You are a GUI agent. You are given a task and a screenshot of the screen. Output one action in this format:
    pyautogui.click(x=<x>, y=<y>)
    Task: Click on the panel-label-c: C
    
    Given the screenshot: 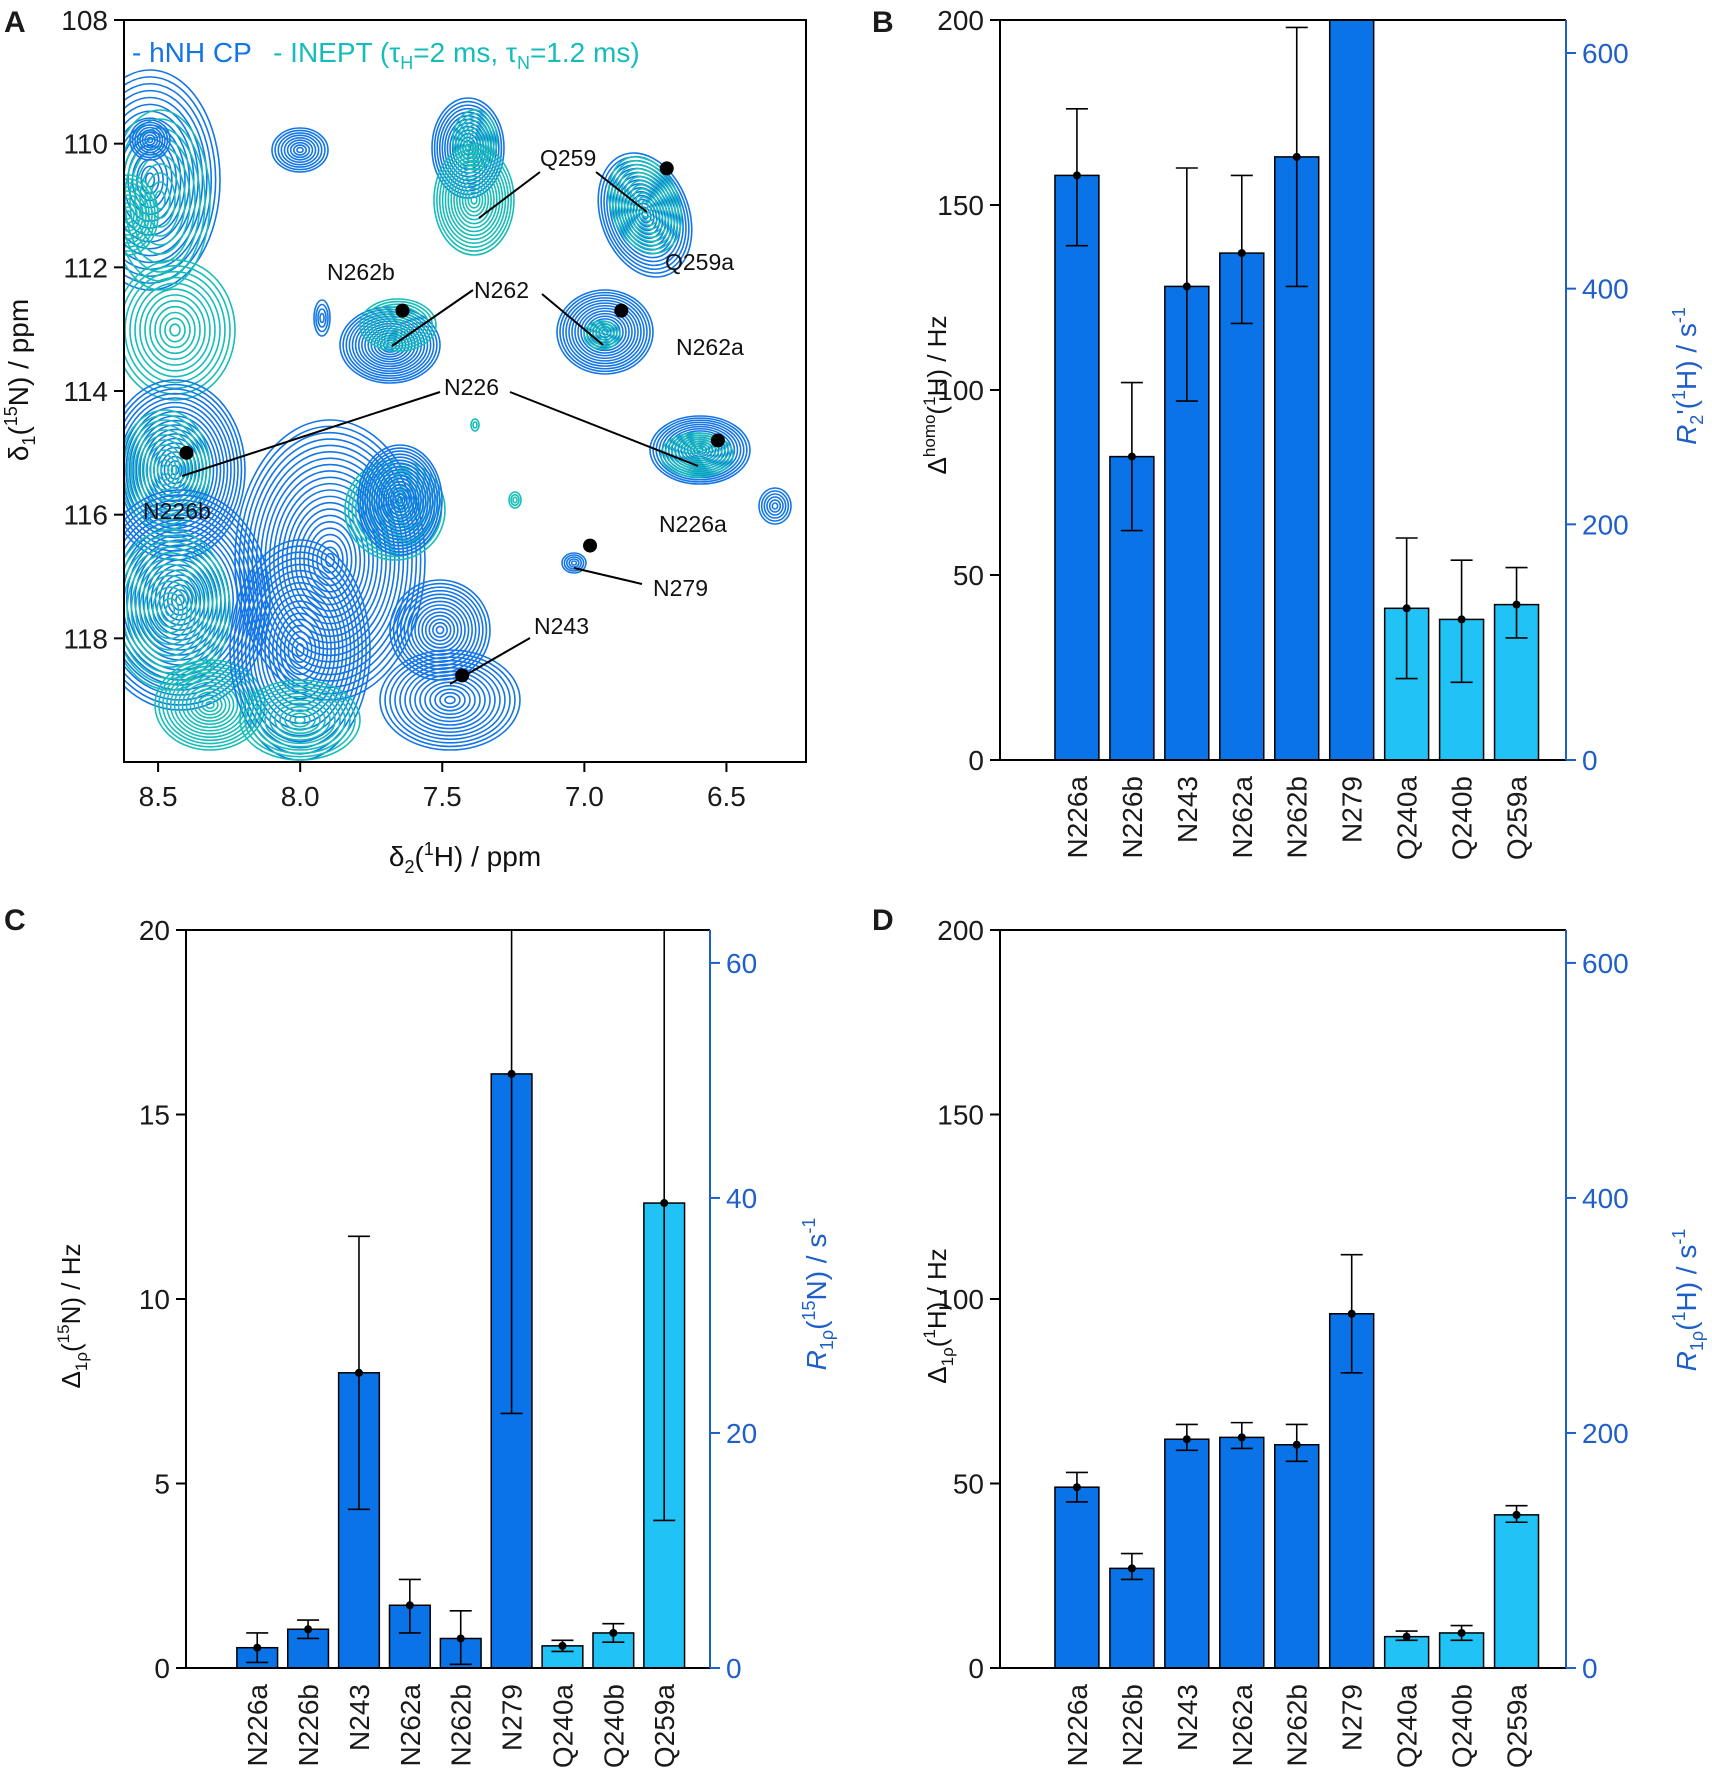 What is the action you would take?
    pyautogui.click(x=15, y=920)
    